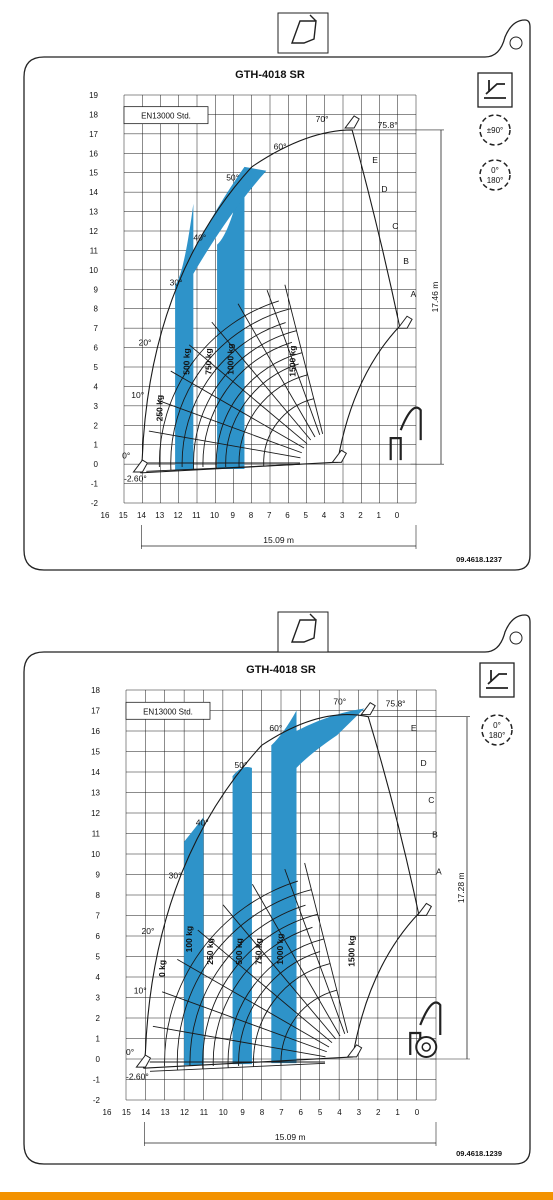 The width and height of the screenshot is (553, 1200). What do you see at coordinates (93, 134) in the screenshot?
I see `y-tick-label: 17` at bounding box center [93, 134].